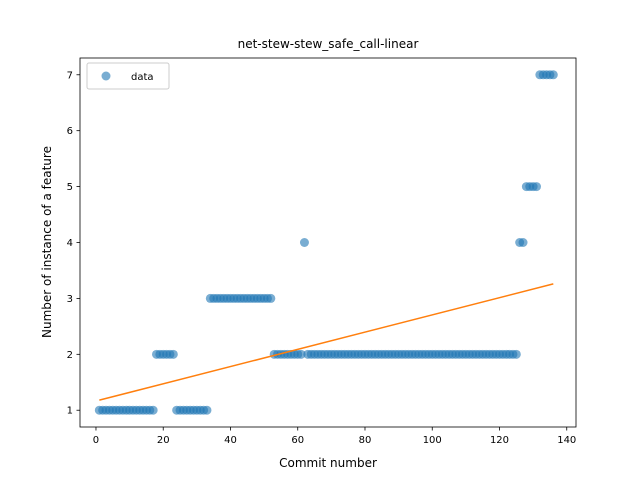 The height and width of the screenshot is (480, 640). Describe the element at coordinates (142, 77) in the screenshot. I see `legend-label-data: data` at that location.